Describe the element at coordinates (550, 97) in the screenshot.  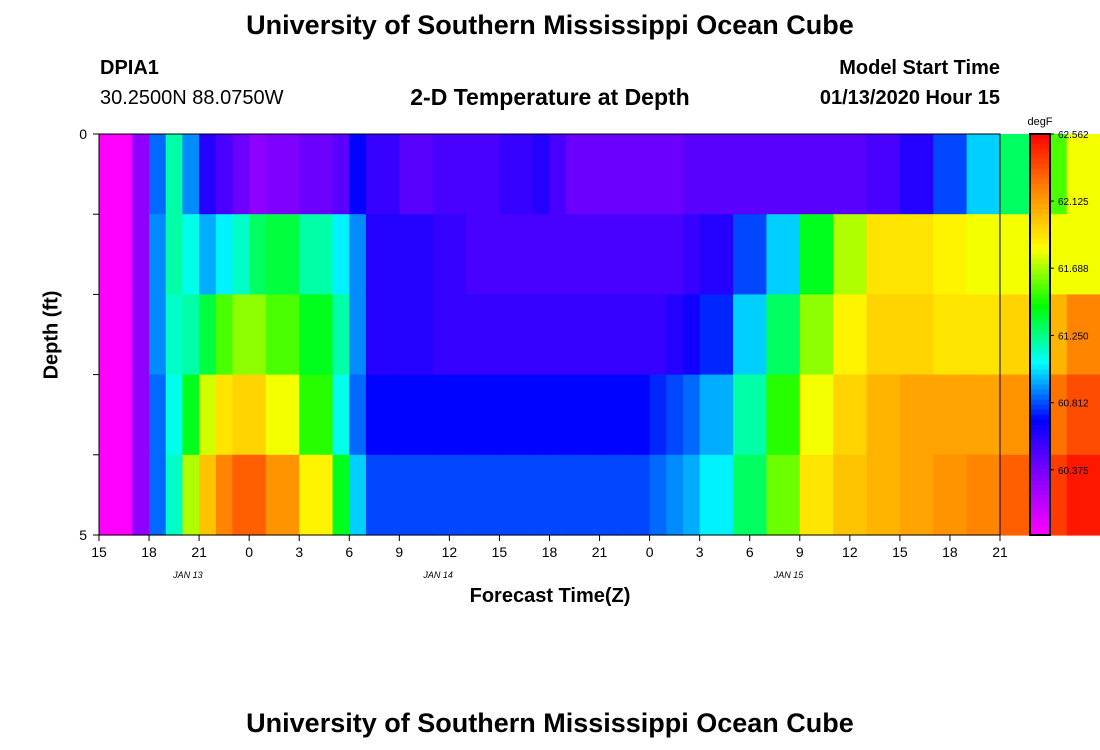
I see `plot-title: 2-D Temperature at Depth` at that location.